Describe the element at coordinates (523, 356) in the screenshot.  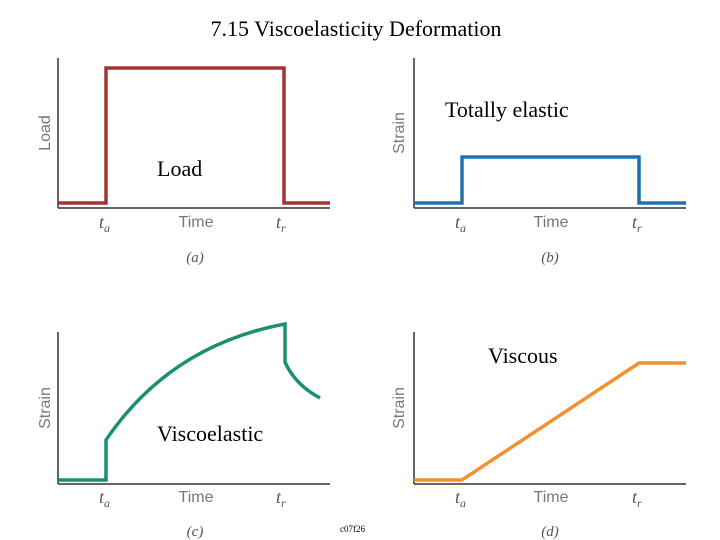
I see `overlay-viscous: Viscous` at that location.